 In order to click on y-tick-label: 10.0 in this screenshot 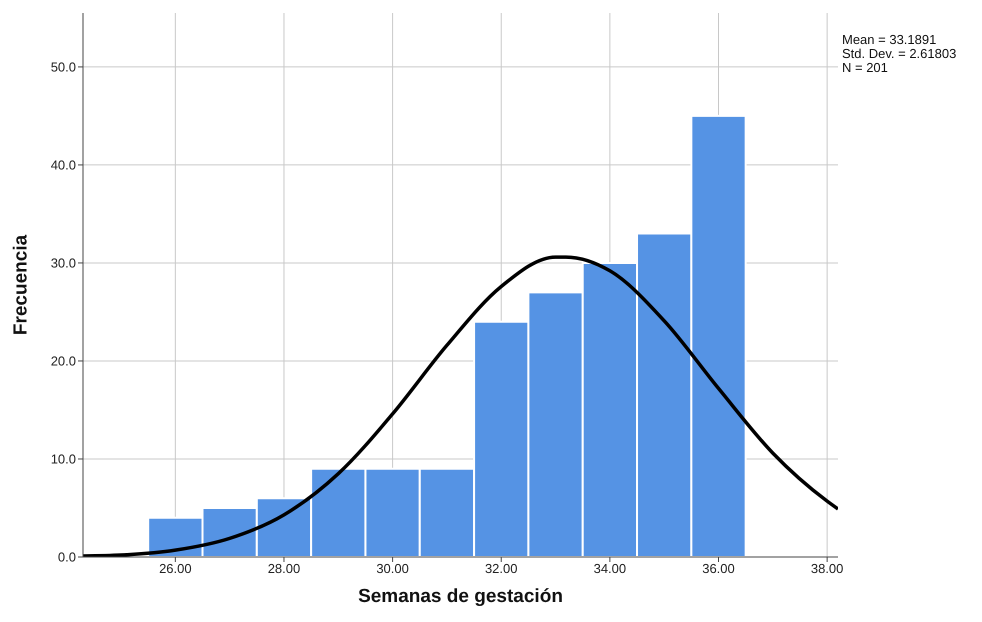, I will do `click(63, 459)`.